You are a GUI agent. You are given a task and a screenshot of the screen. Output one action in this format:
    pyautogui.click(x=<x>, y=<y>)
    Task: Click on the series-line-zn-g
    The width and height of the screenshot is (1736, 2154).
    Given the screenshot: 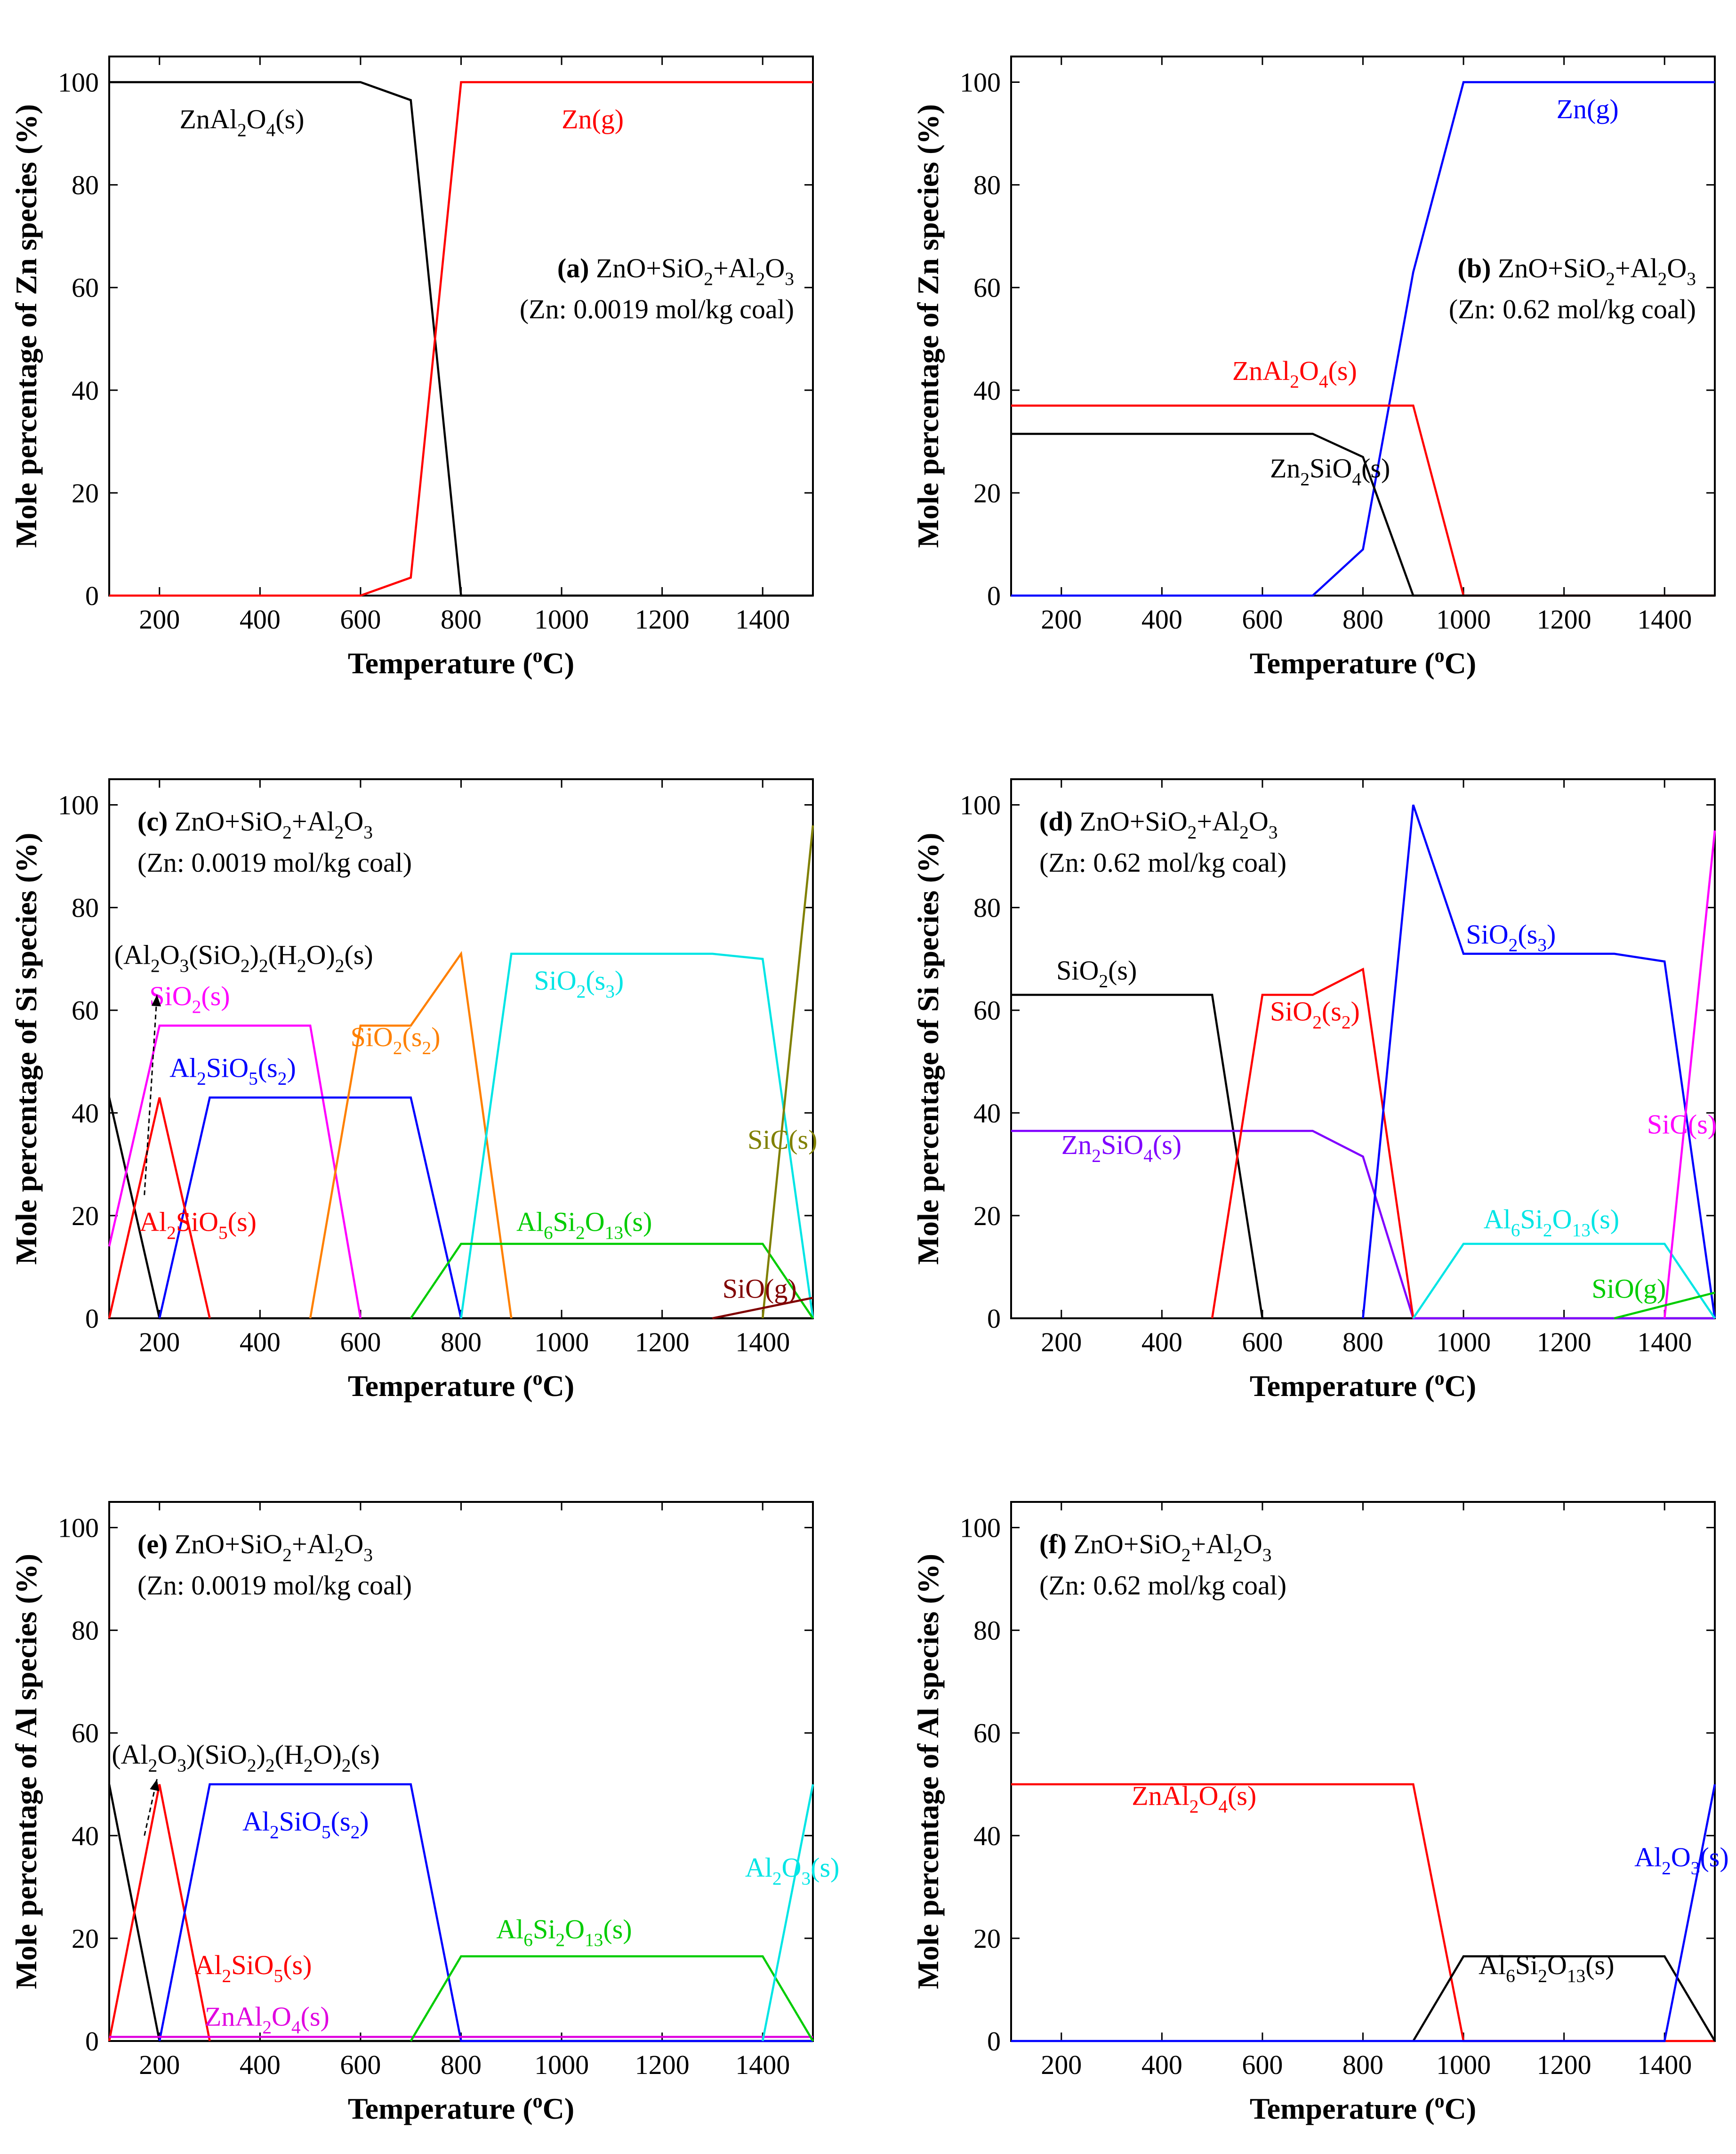 What is the action you would take?
    pyautogui.click(x=461, y=339)
    